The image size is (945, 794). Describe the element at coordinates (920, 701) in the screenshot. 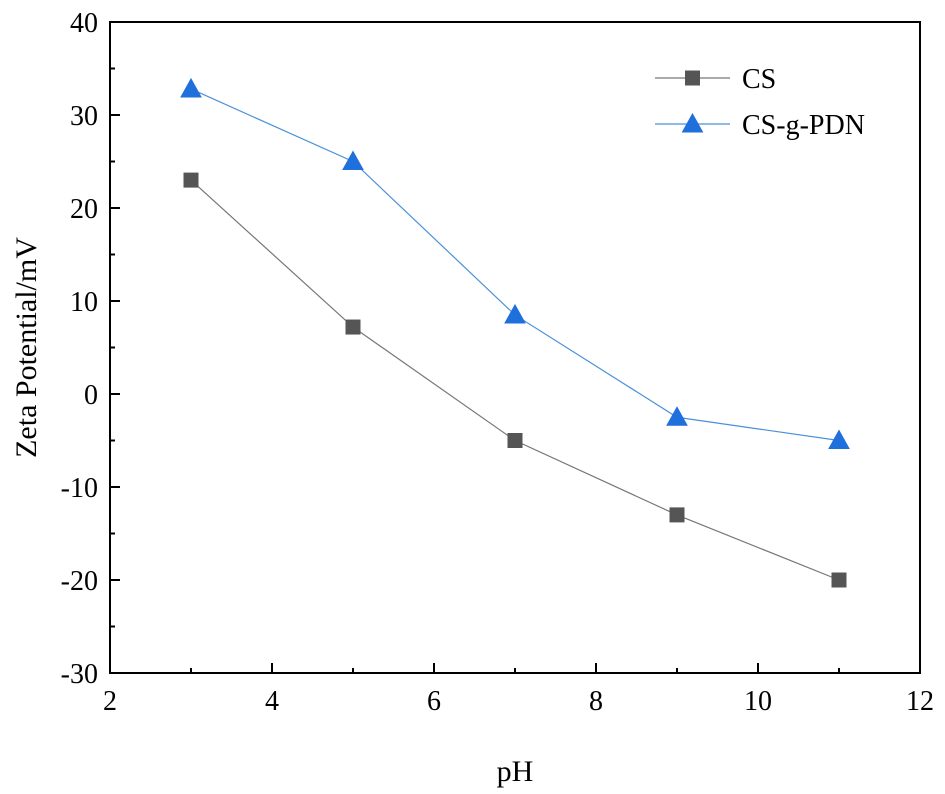

I see `x-tick-label: 12` at that location.